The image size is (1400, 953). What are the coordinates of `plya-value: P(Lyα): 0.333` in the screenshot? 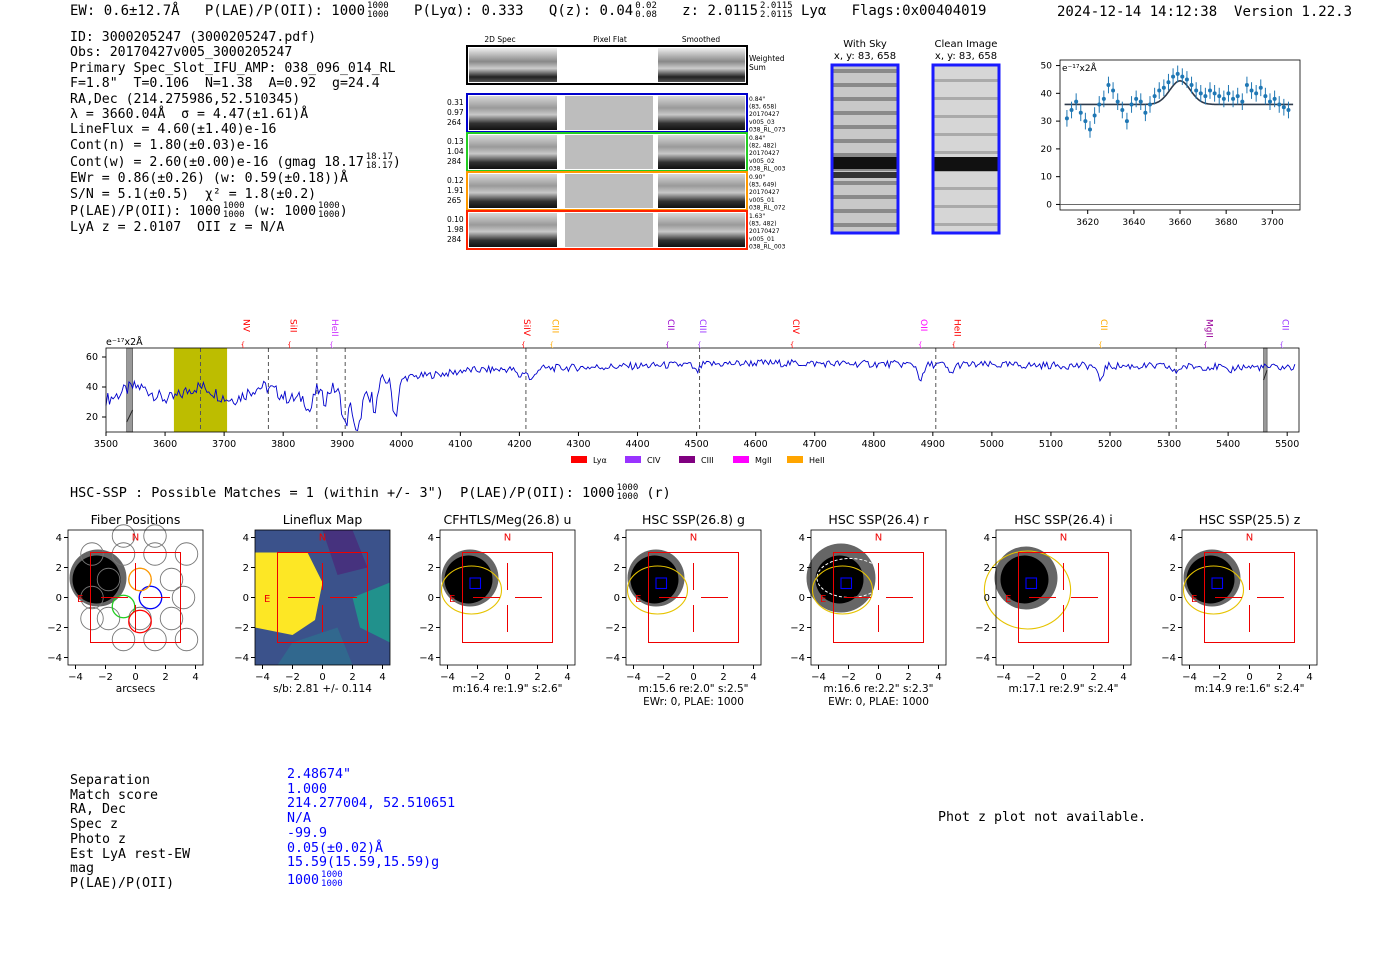 It's located at (469, 11).